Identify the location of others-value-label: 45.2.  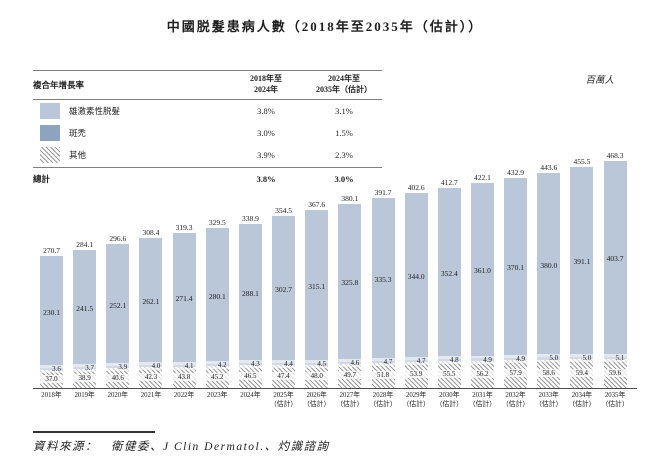
(217, 376).